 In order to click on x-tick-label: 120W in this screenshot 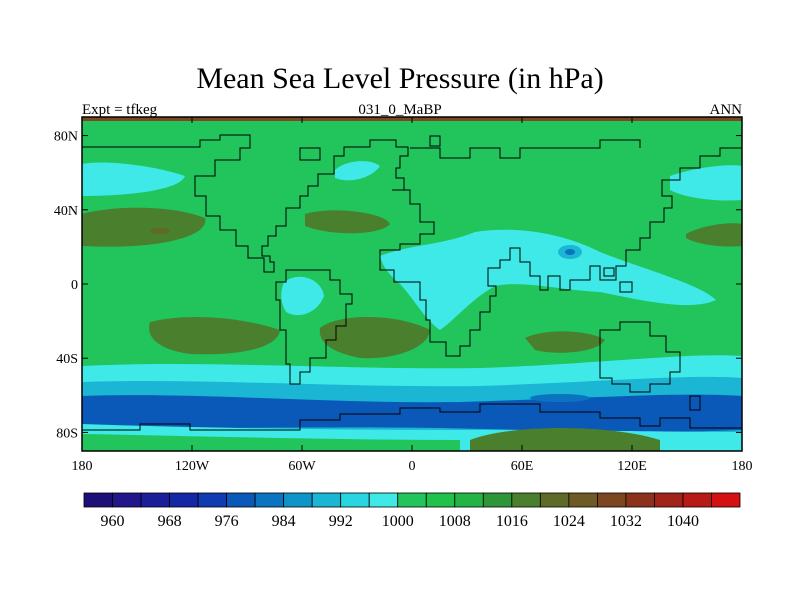, I will do `click(192, 466)`.